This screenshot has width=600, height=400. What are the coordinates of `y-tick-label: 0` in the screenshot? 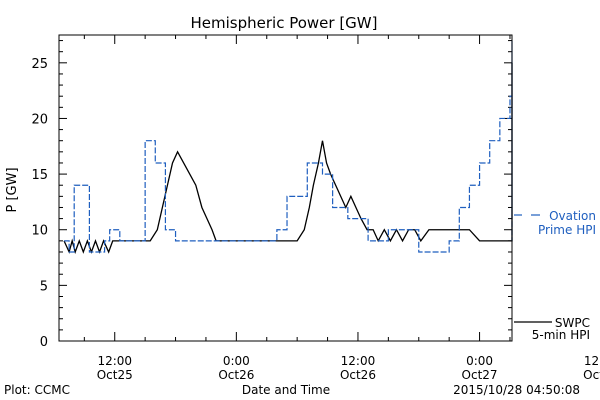 It's located at (44, 342).